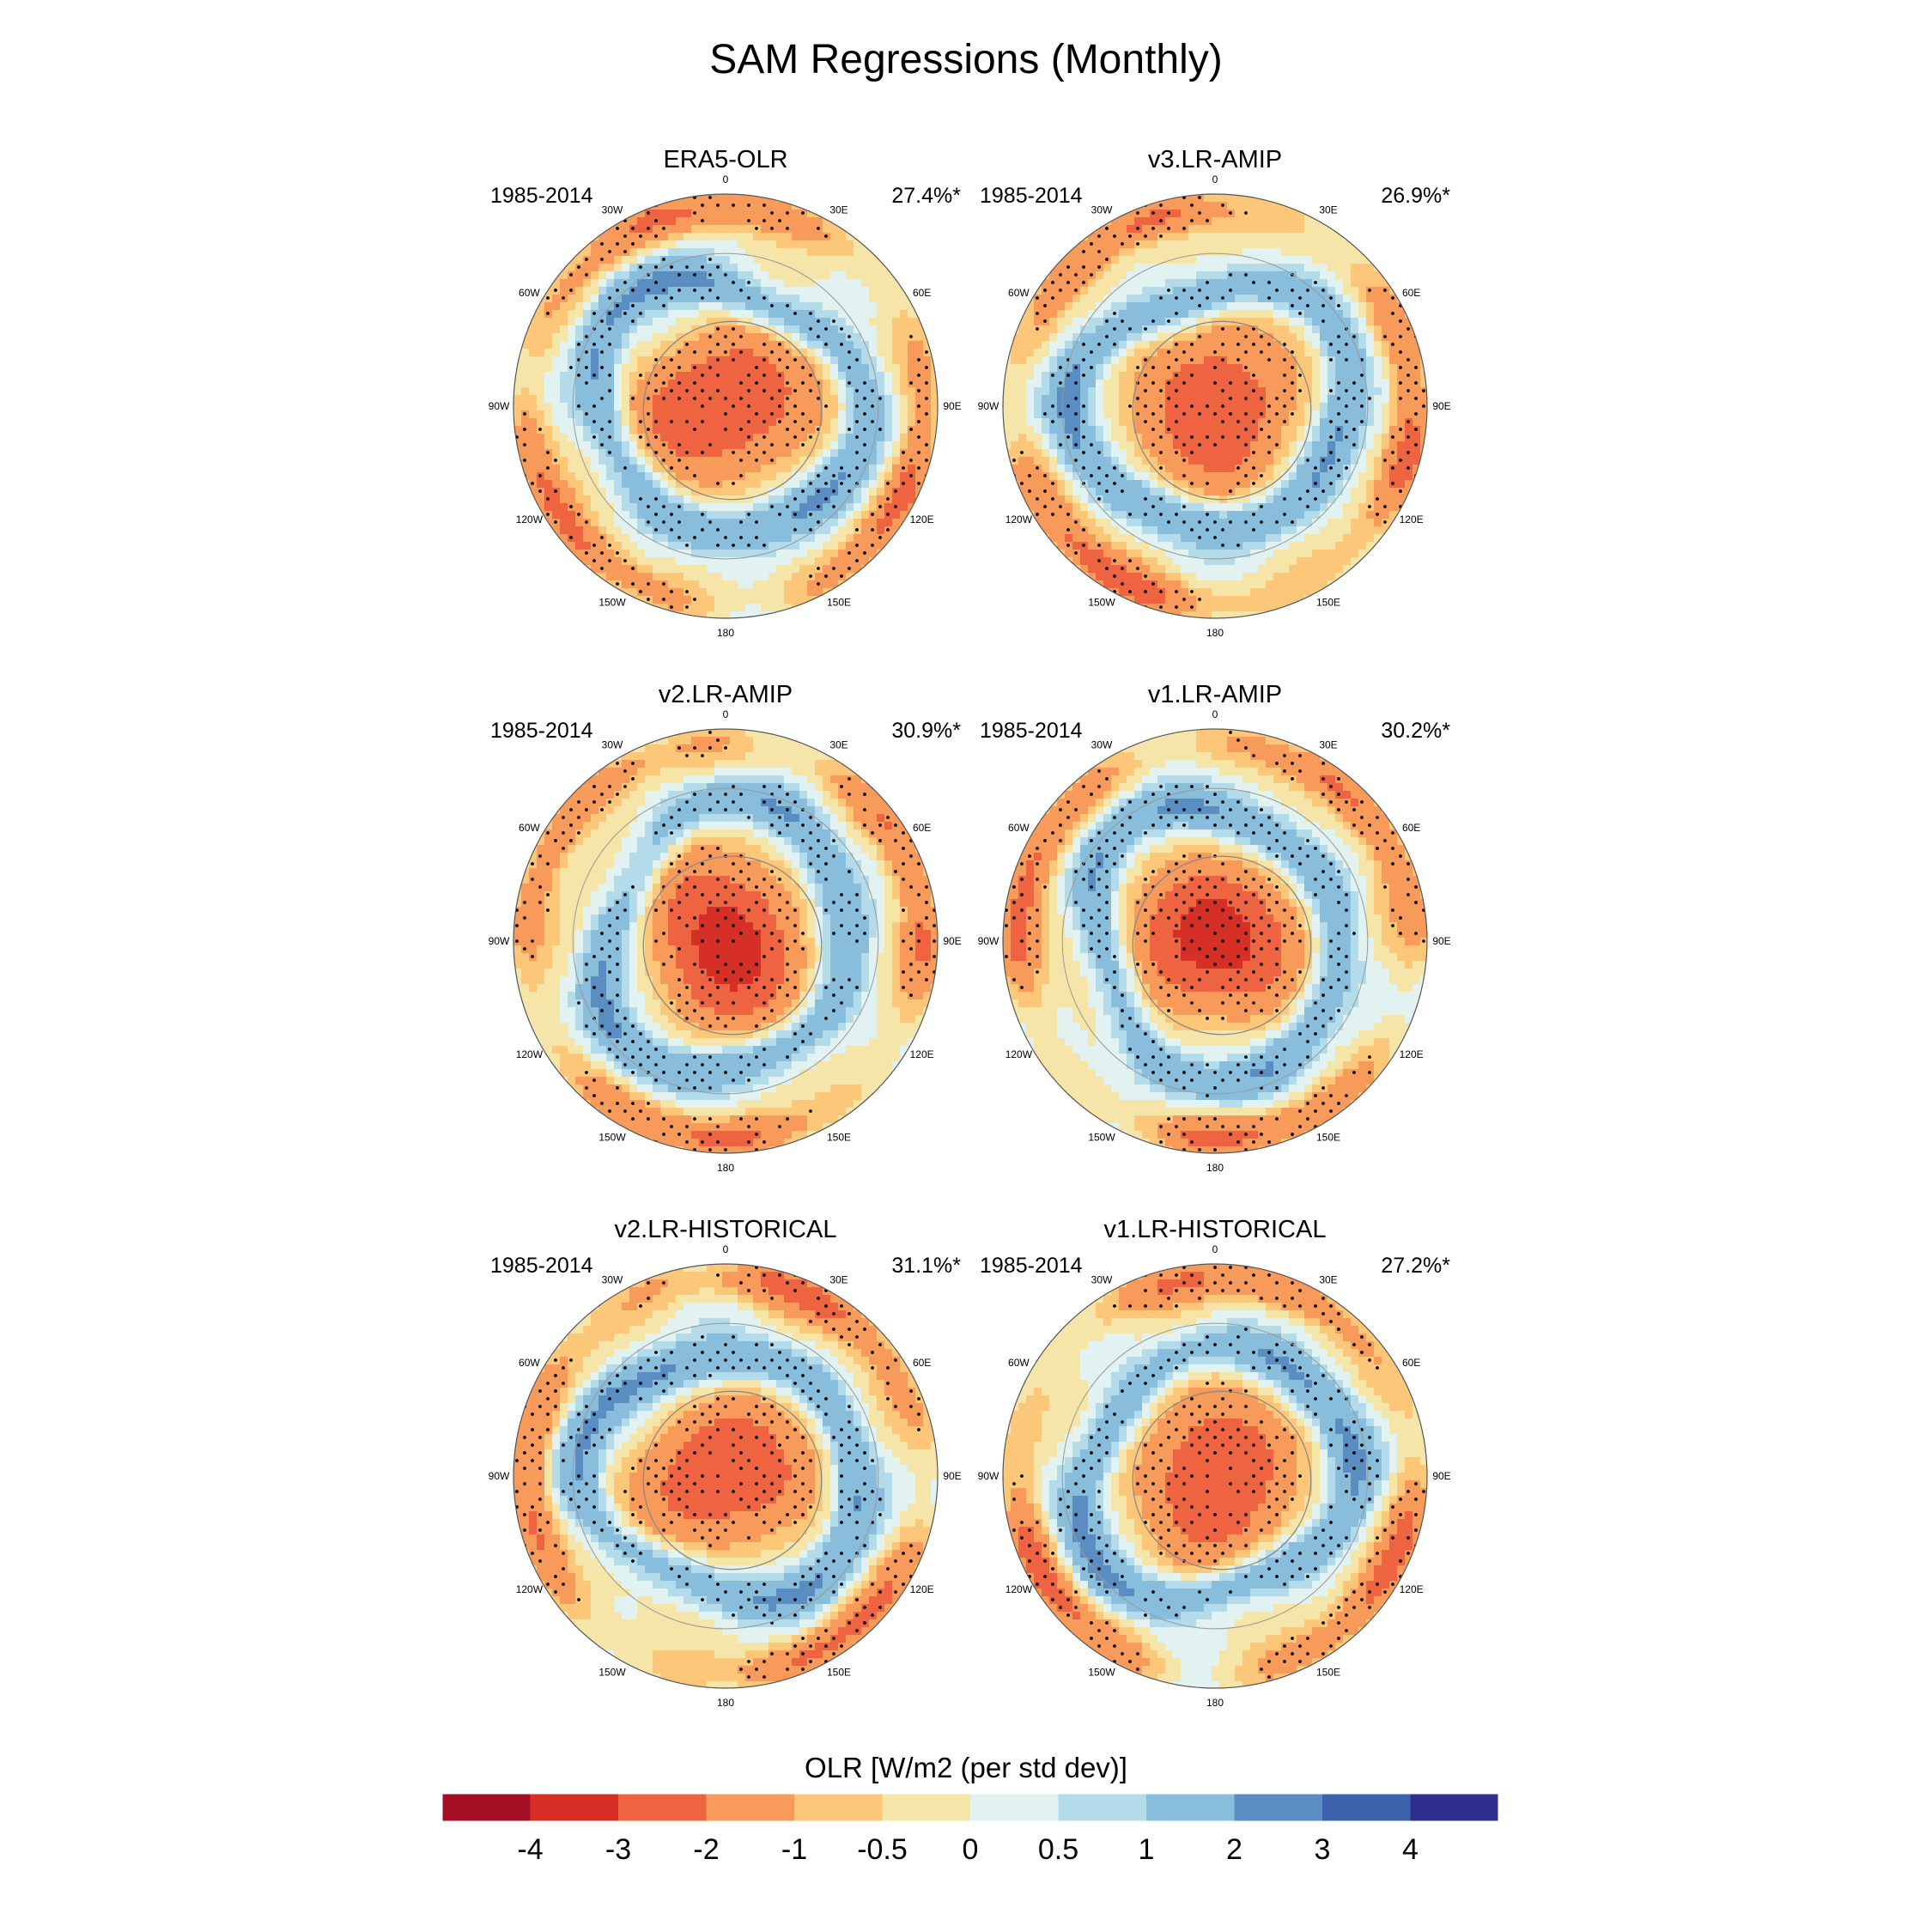  I want to click on colorbar-tick-label: 3, so click(1323, 1850).